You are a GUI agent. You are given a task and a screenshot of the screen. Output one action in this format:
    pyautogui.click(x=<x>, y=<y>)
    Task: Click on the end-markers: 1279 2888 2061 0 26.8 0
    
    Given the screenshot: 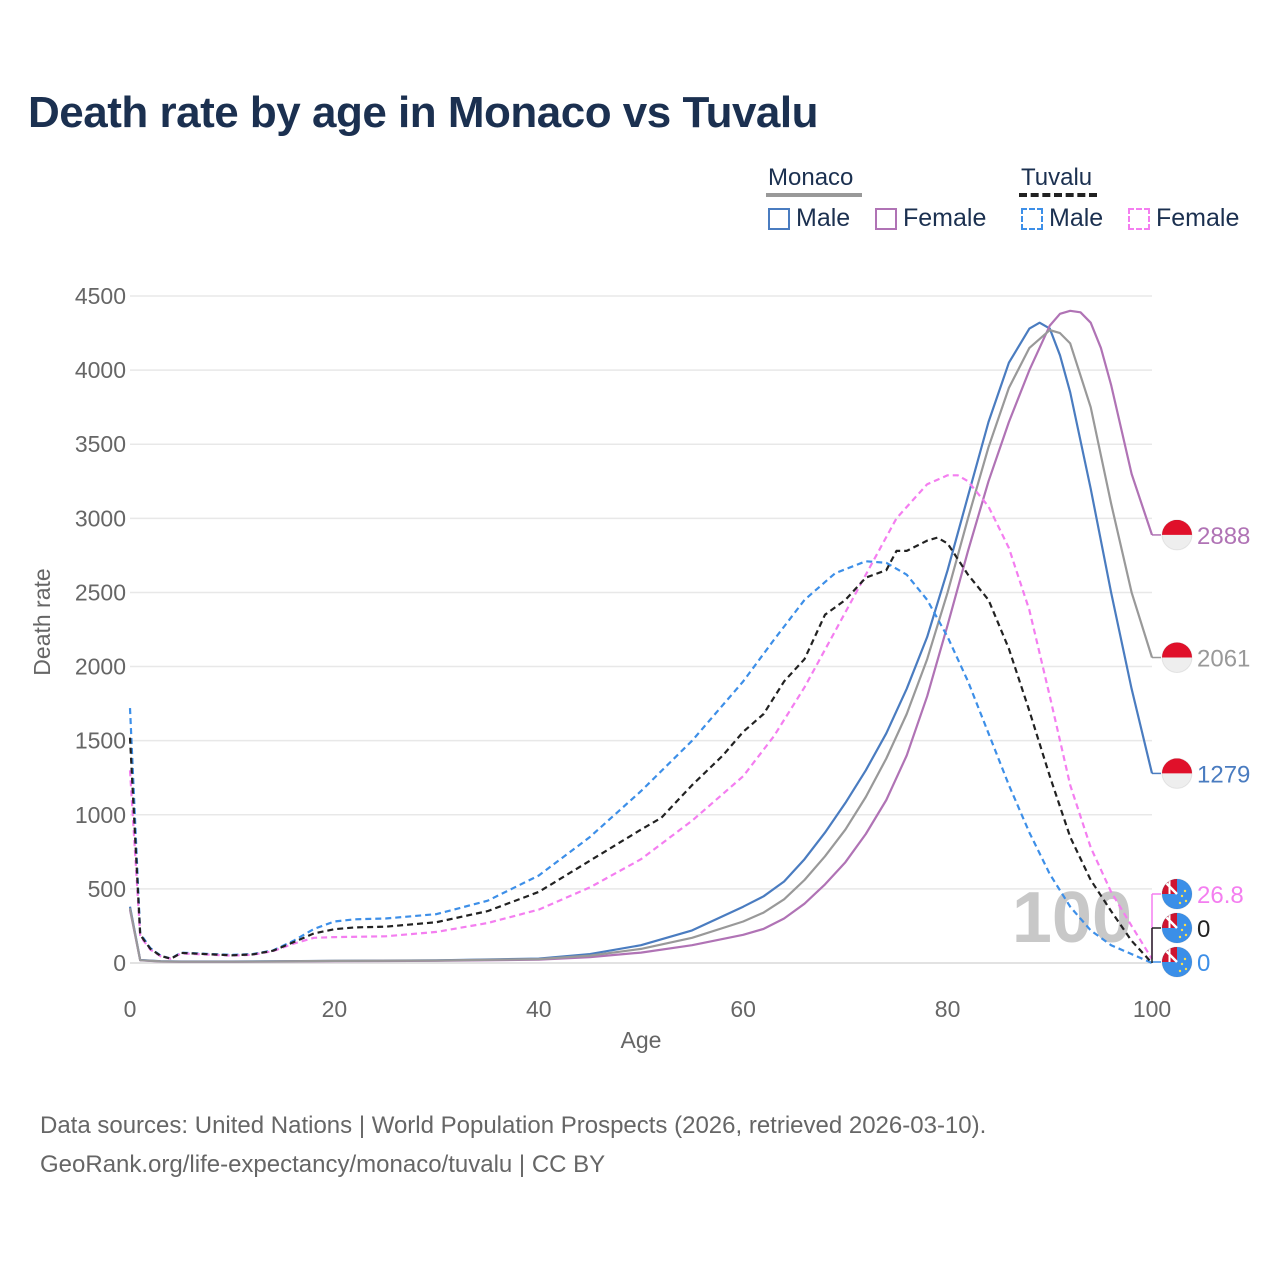 What is the action you would take?
    pyautogui.click(x=1200, y=748)
    